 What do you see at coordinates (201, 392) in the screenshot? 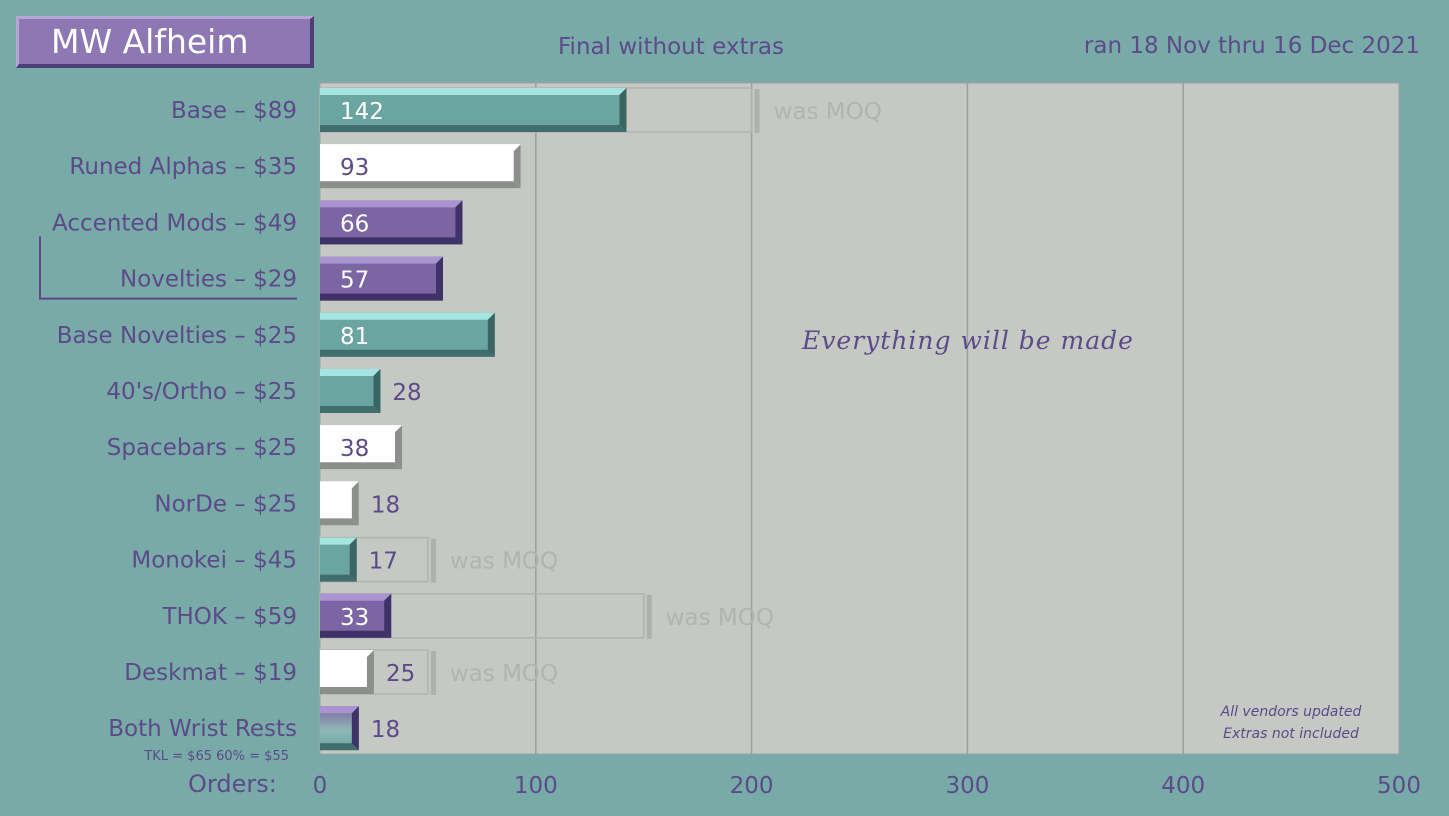
I see `category-label: 40's/Ortho – $25` at bounding box center [201, 392].